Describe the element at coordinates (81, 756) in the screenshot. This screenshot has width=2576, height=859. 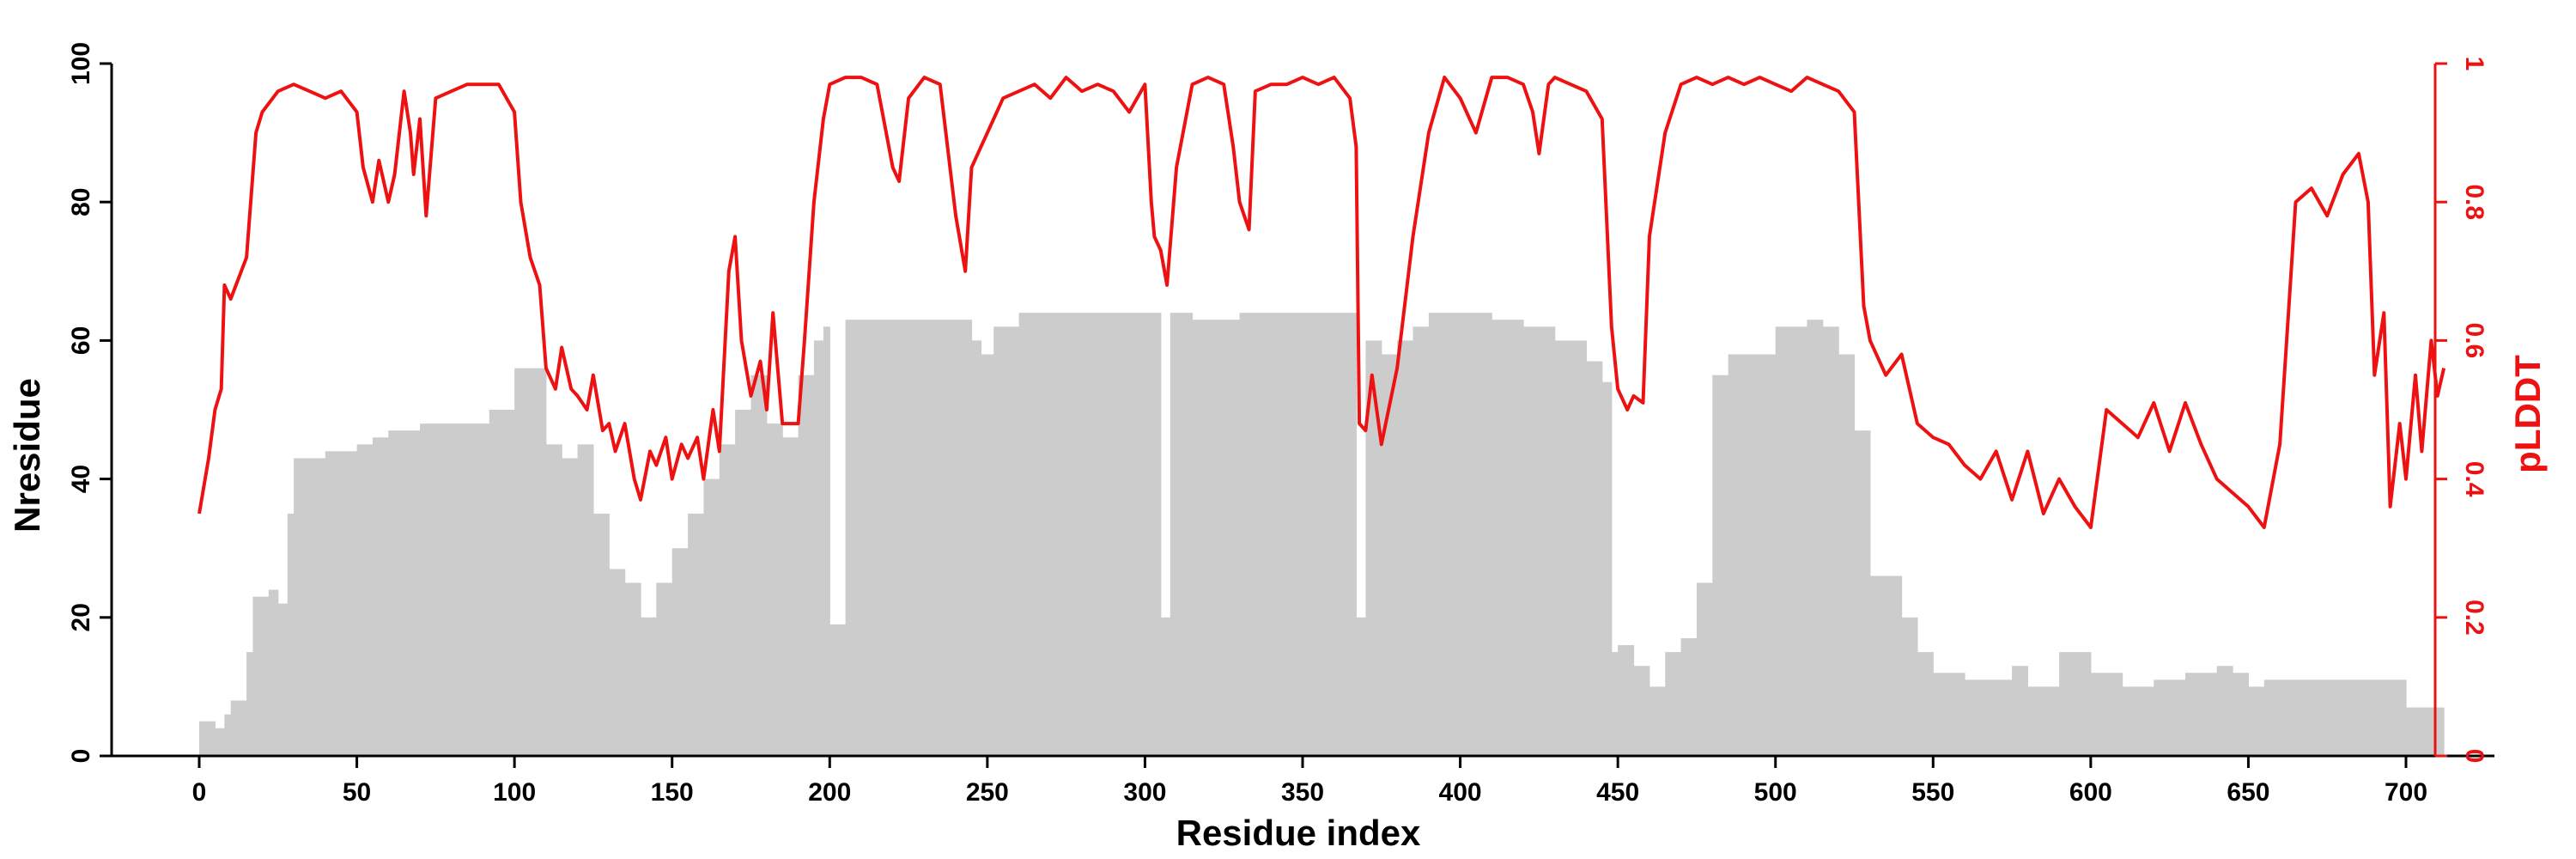
I see `y-tick-label: 0` at that location.